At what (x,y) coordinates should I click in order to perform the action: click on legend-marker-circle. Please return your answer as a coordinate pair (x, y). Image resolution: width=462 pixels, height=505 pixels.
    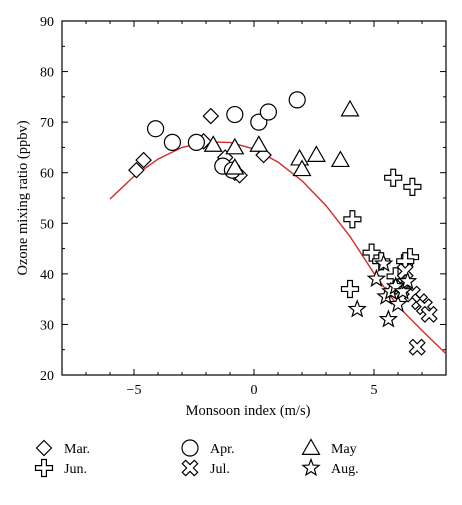
    Looking at the image, I should click on (190, 448).